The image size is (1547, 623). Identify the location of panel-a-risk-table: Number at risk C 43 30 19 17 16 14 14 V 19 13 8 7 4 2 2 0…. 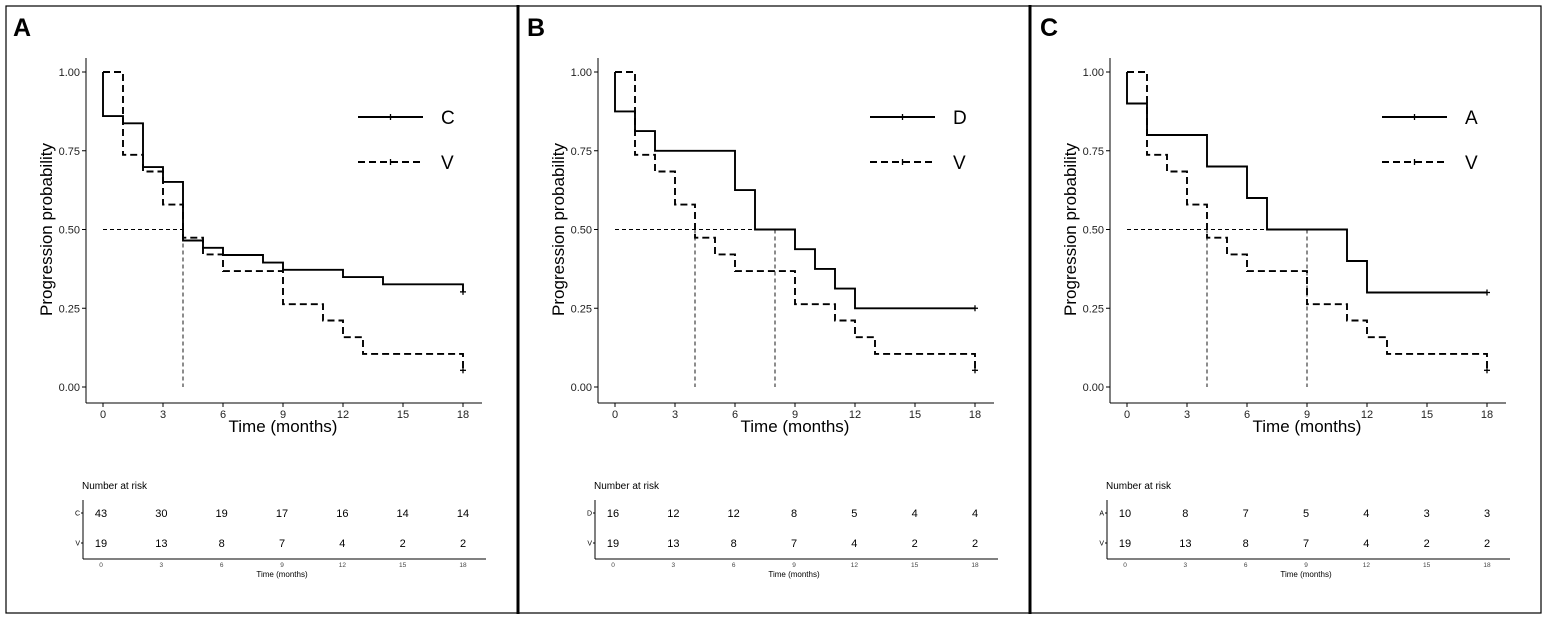
(280, 530).